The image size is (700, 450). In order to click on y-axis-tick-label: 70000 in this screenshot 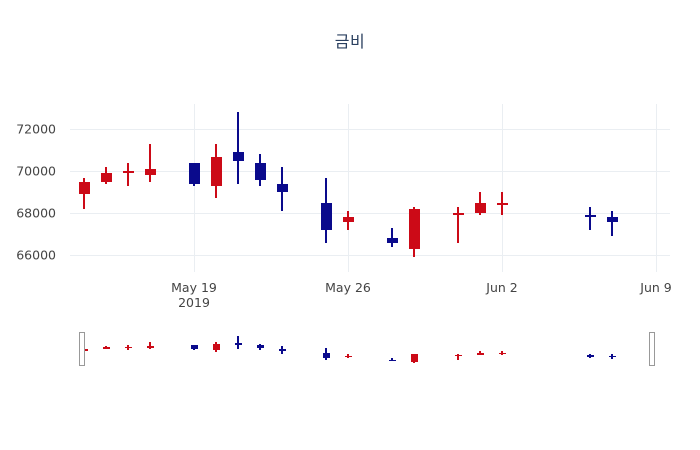, I will do `click(36, 171)`.